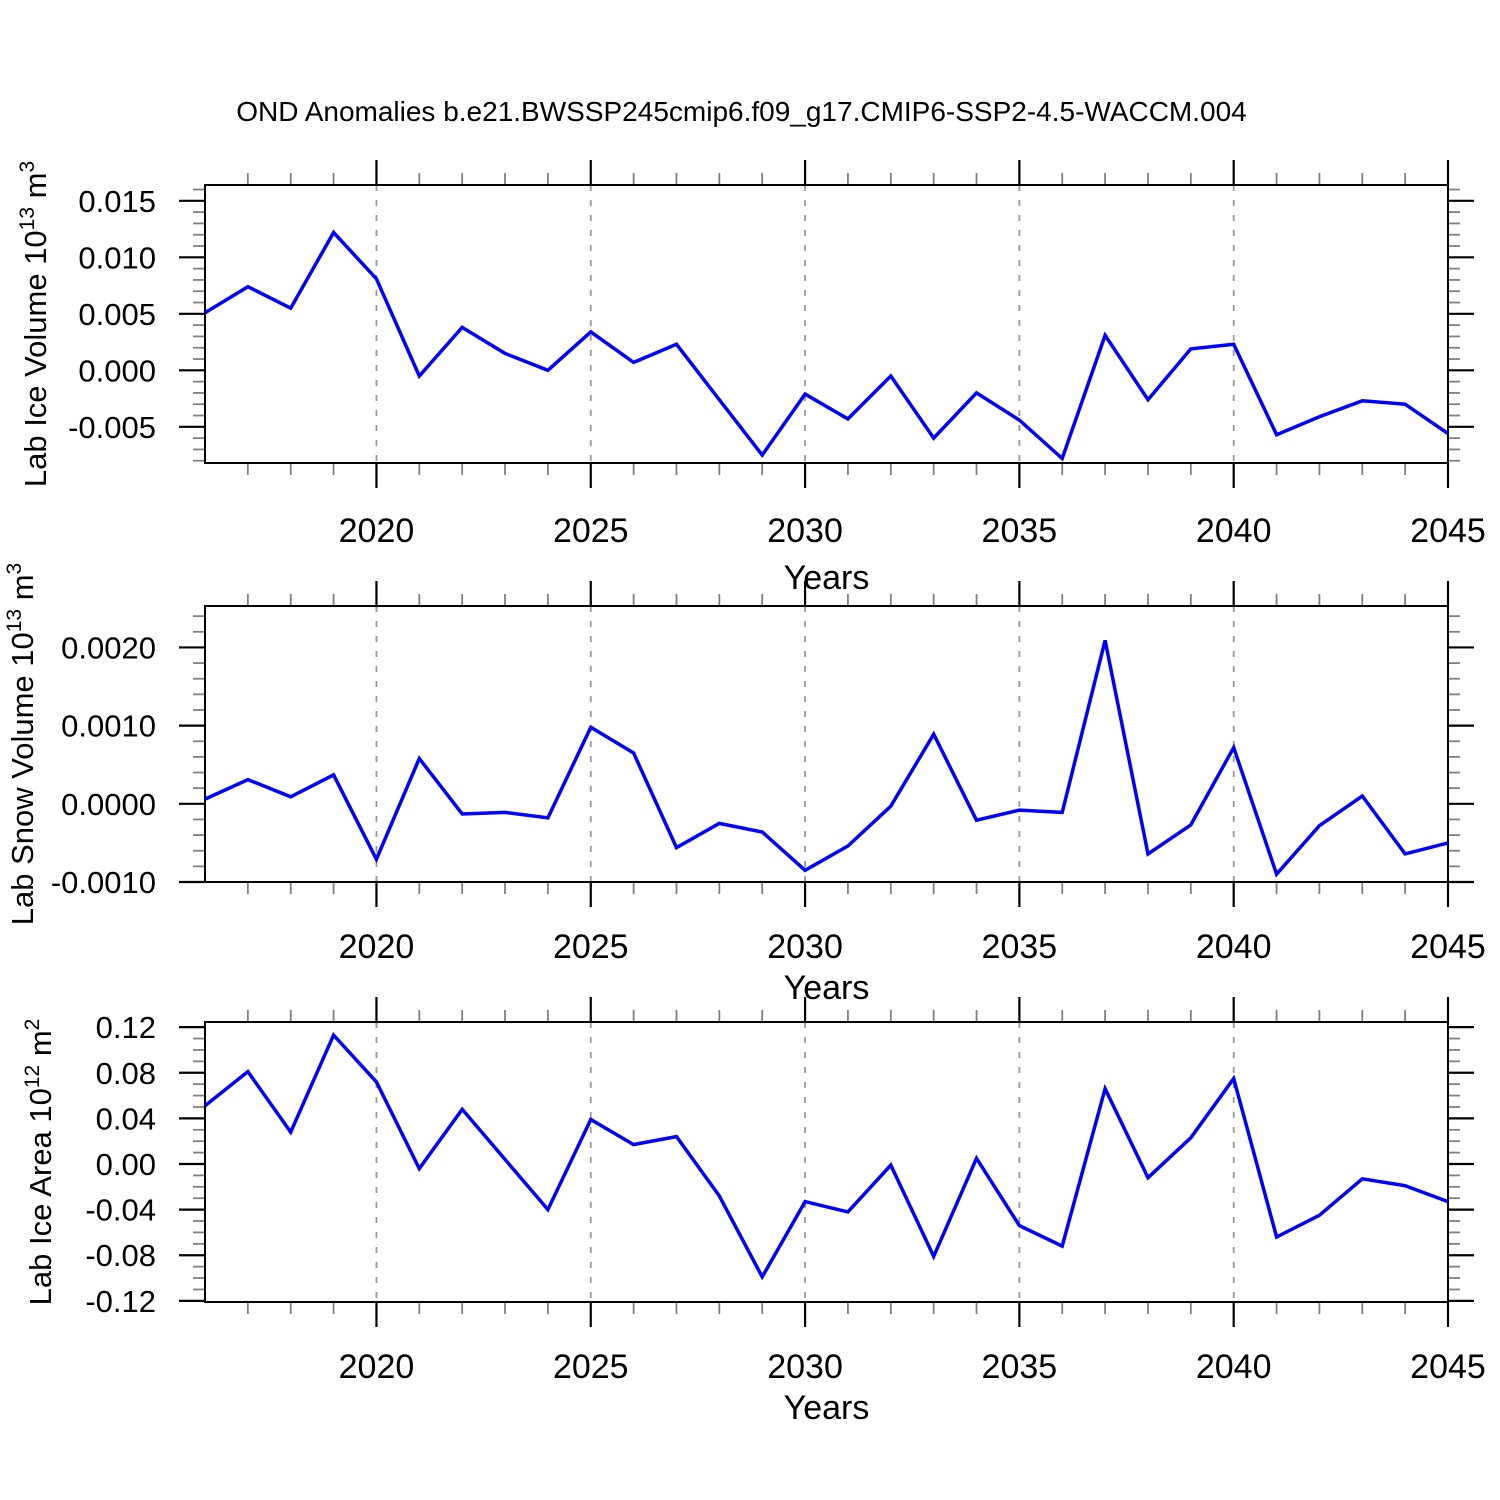 The width and height of the screenshot is (1500, 1500). I want to click on y-axis-title: Lab Ice Volume 1013 m3, so click(34, 324).